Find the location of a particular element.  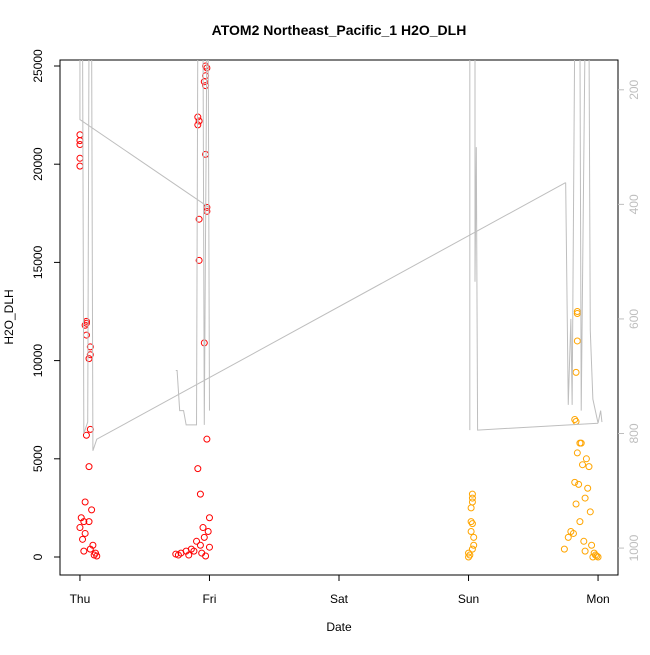

y2-tick-label: 1000 is located at coordinates (634, 547).